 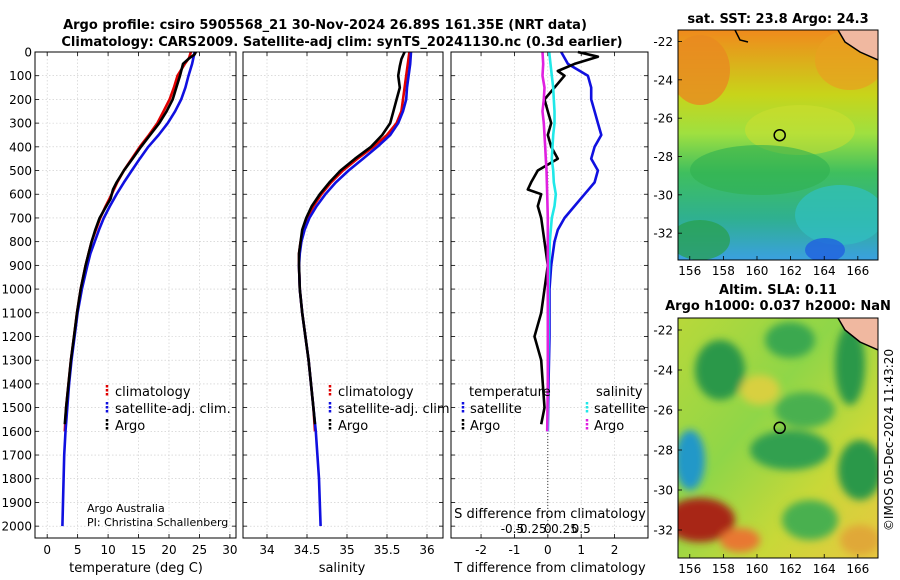 What do you see at coordinates (531, 529) in the screenshot?
I see `s-tick-label: -0.25` at bounding box center [531, 529].